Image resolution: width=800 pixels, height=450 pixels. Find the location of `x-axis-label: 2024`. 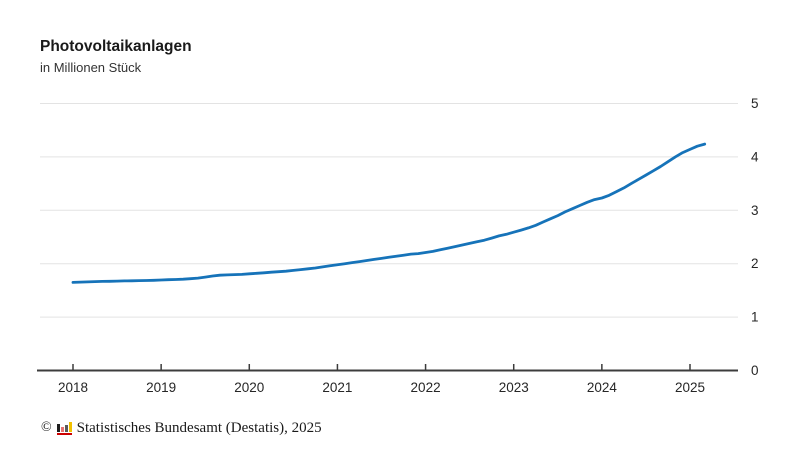

x-axis-label: 2024 is located at coordinates (602, 387).